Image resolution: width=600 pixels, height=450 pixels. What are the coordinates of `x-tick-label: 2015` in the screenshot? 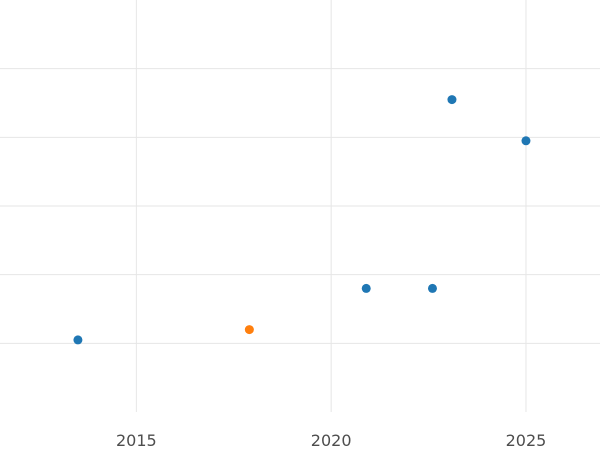 It's located at (136, 440).